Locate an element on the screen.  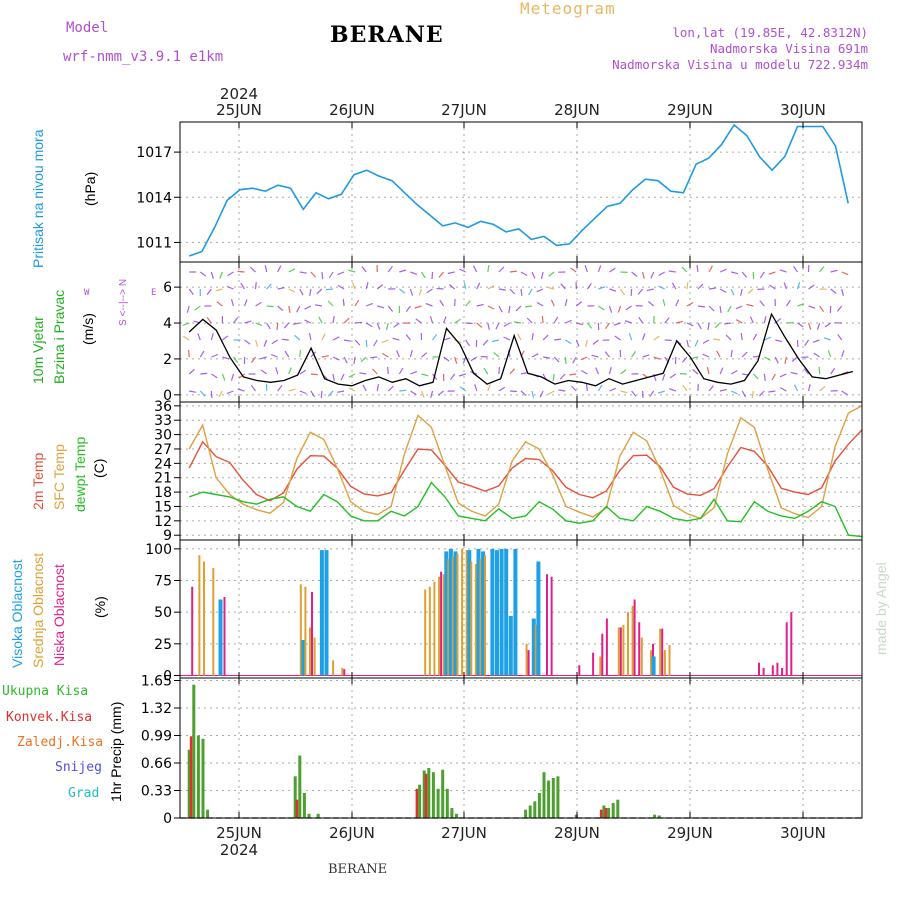
legend-snow: Snijeg is located at coordinates (78, 767).